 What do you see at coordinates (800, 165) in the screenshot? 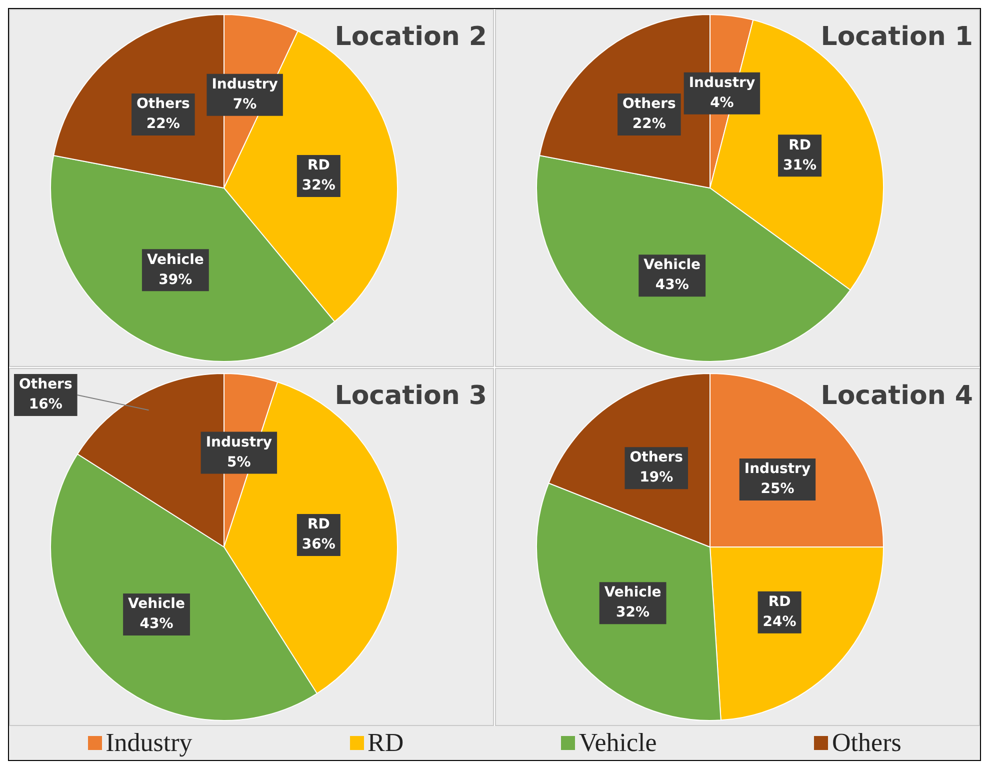
I see `data-label: 31%` at bounding box center [800, 165].